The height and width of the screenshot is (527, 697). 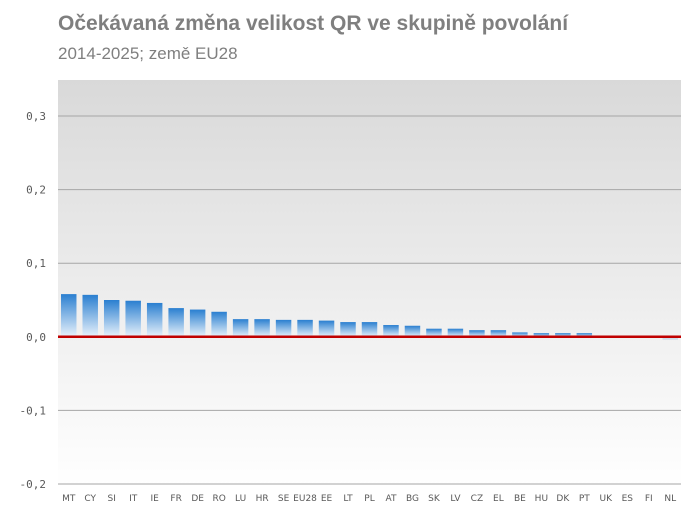 I want to click on x-tick-label: ES, so click(x=628, y=499).